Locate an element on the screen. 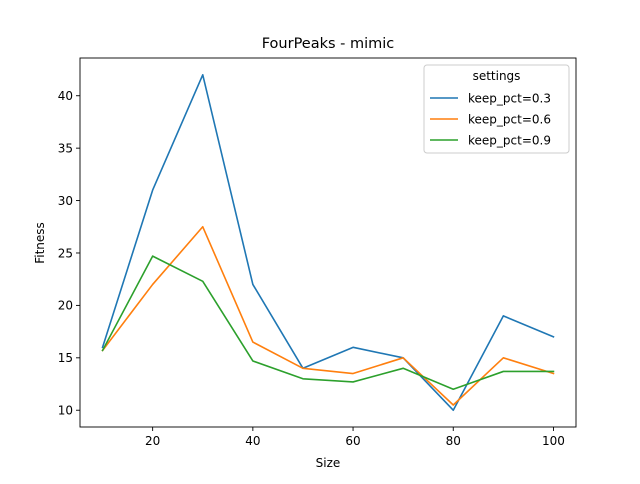 This screenshot has width=640, height=484. x-axis: 20 40 60 80 100 is located at coordinates (355, 437).